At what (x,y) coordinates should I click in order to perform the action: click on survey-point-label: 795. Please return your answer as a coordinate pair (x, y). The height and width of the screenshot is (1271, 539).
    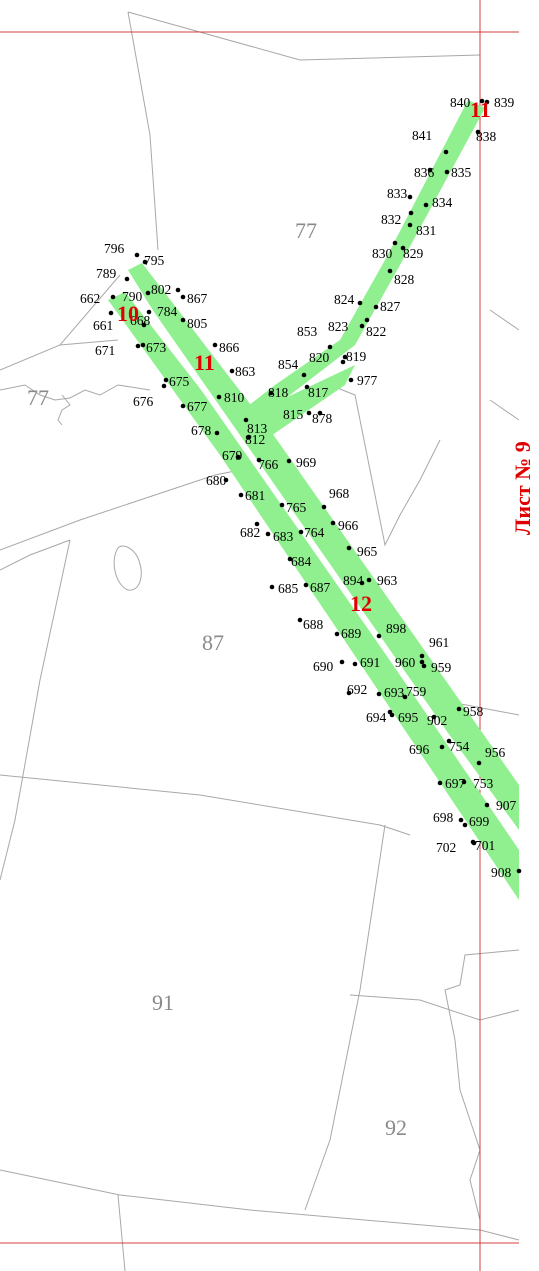
    Looking at the image, I should click on (154, 260).